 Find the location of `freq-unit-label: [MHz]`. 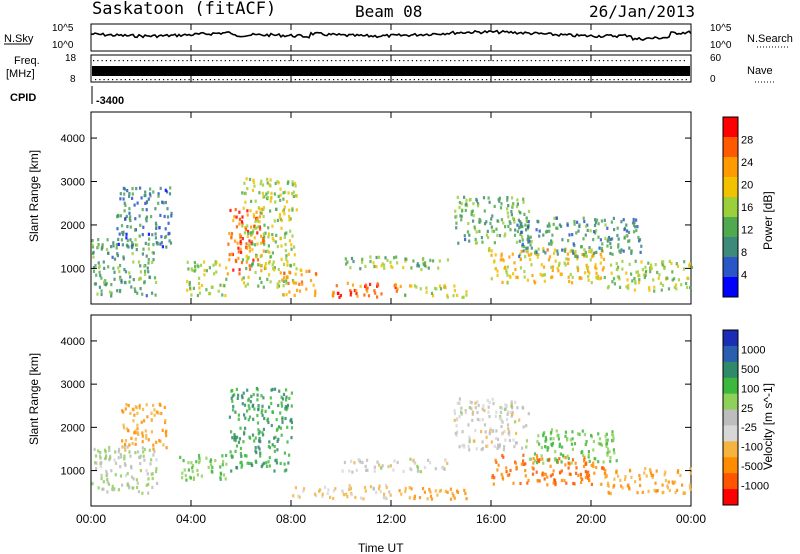

freq-unit-label: [MHz] is located at coordinates (20, 74).